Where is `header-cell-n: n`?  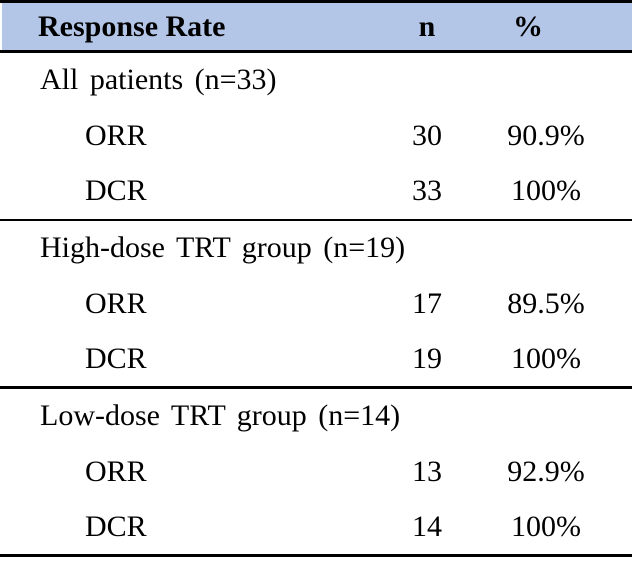
header-cell-n: n is located at coordinates (427, 26).